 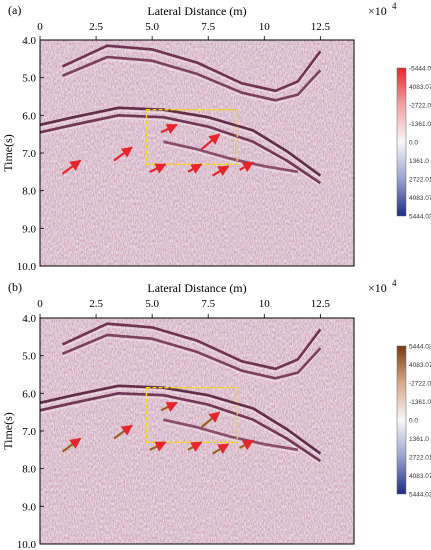 I want to click on panel-tag: (b), so click(x=15, y=287).